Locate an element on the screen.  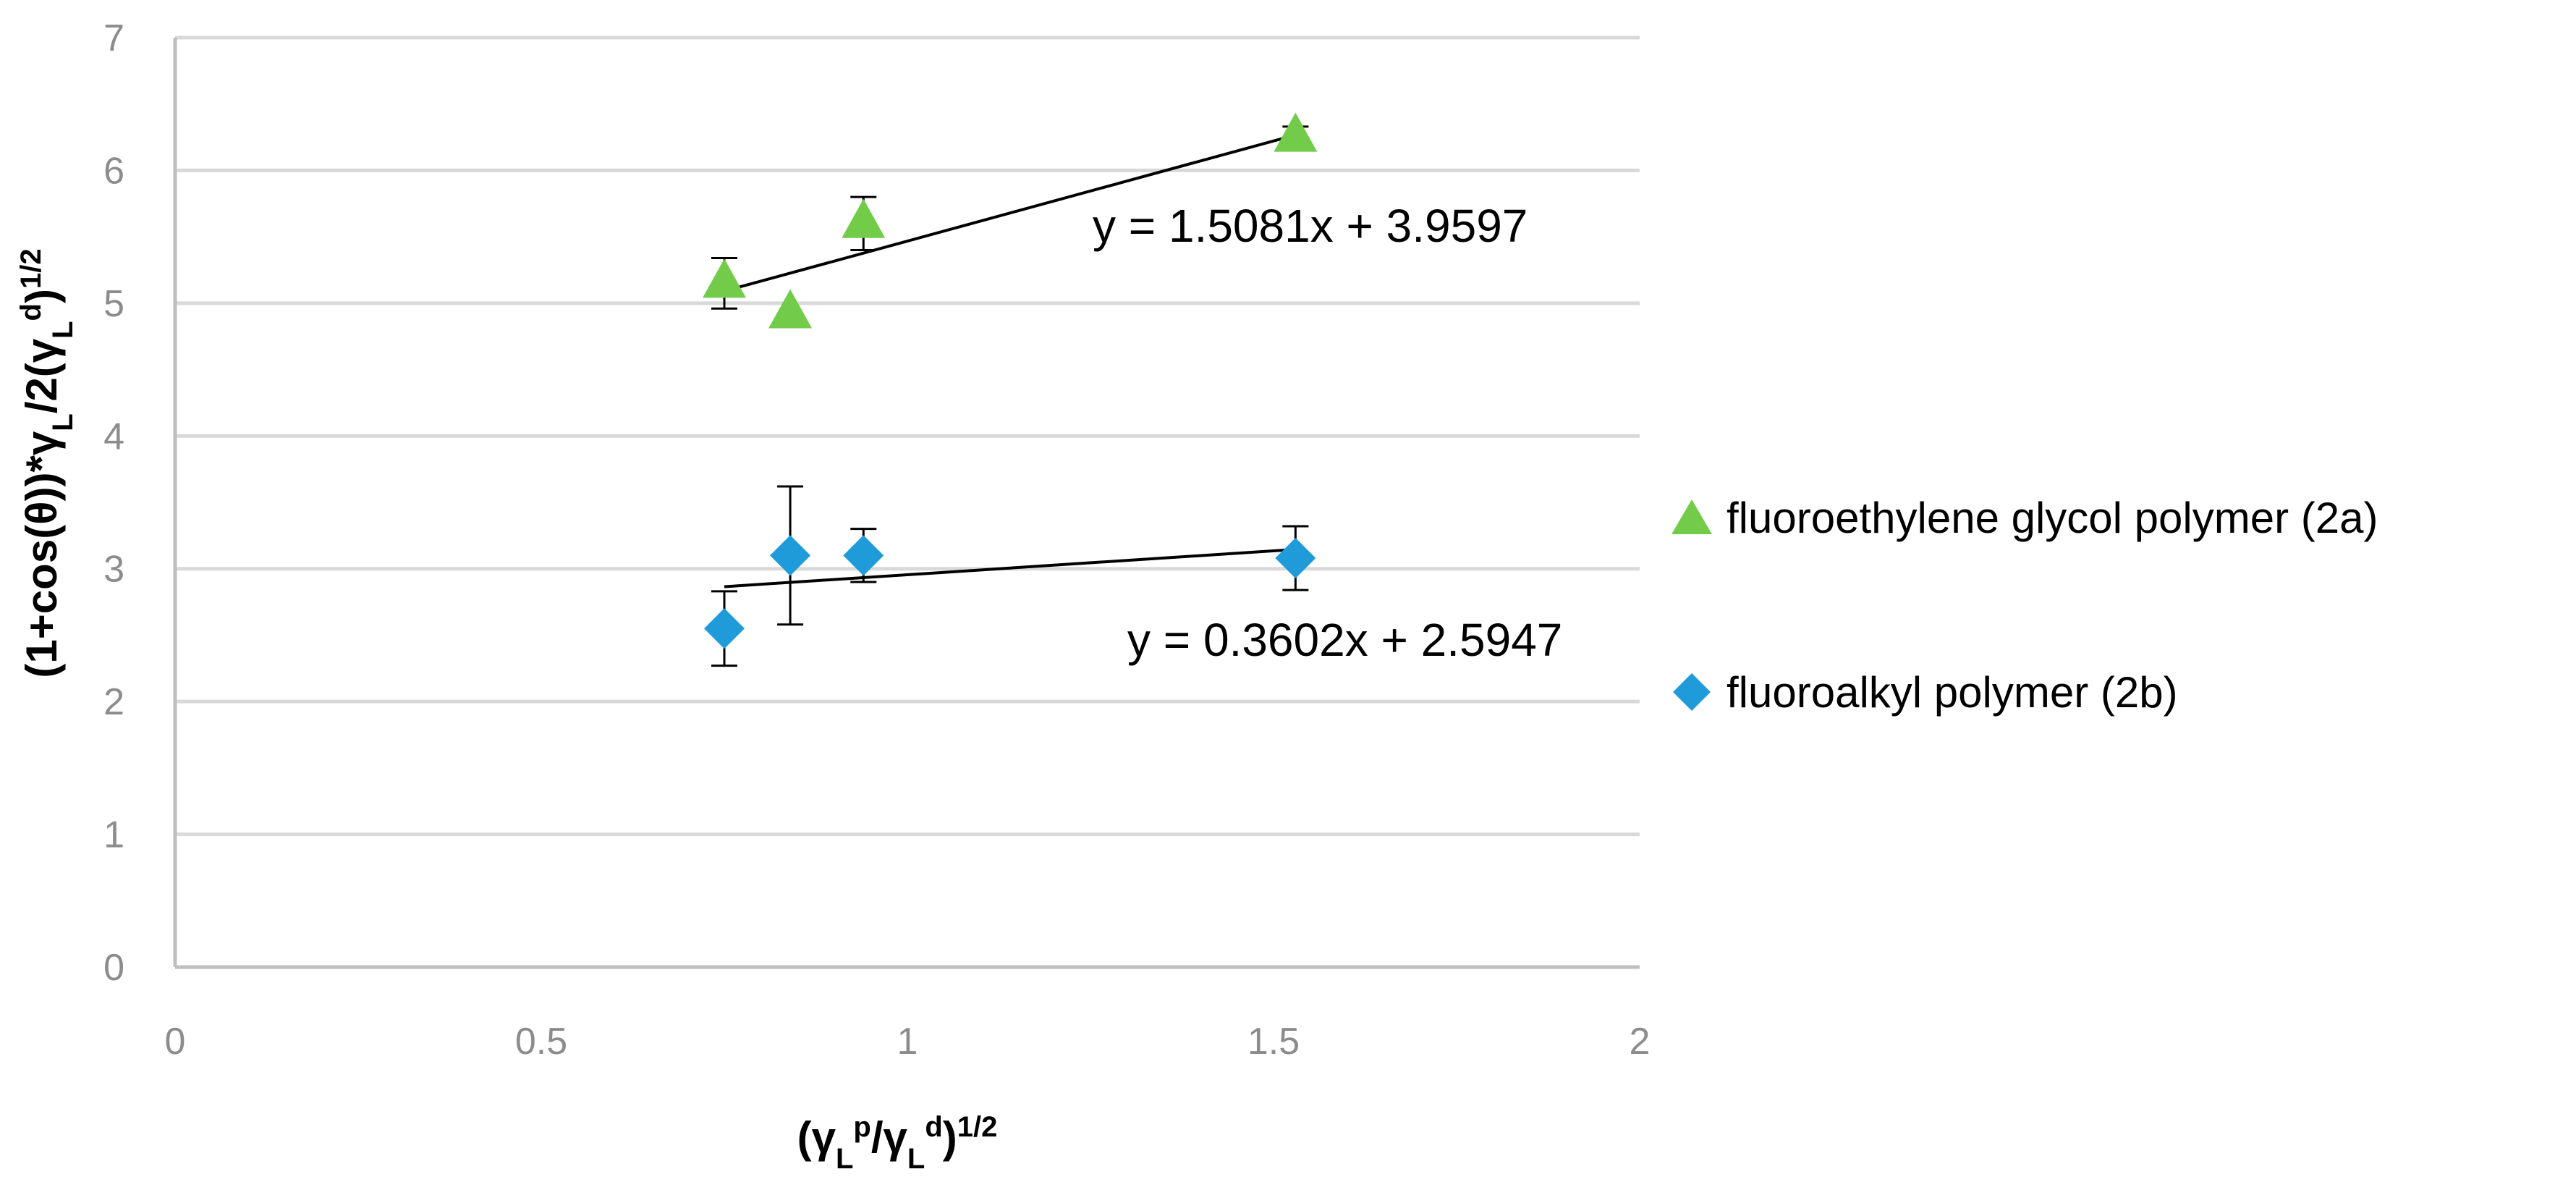
legend-diamond-icon is located at coordinates (1692, 692).